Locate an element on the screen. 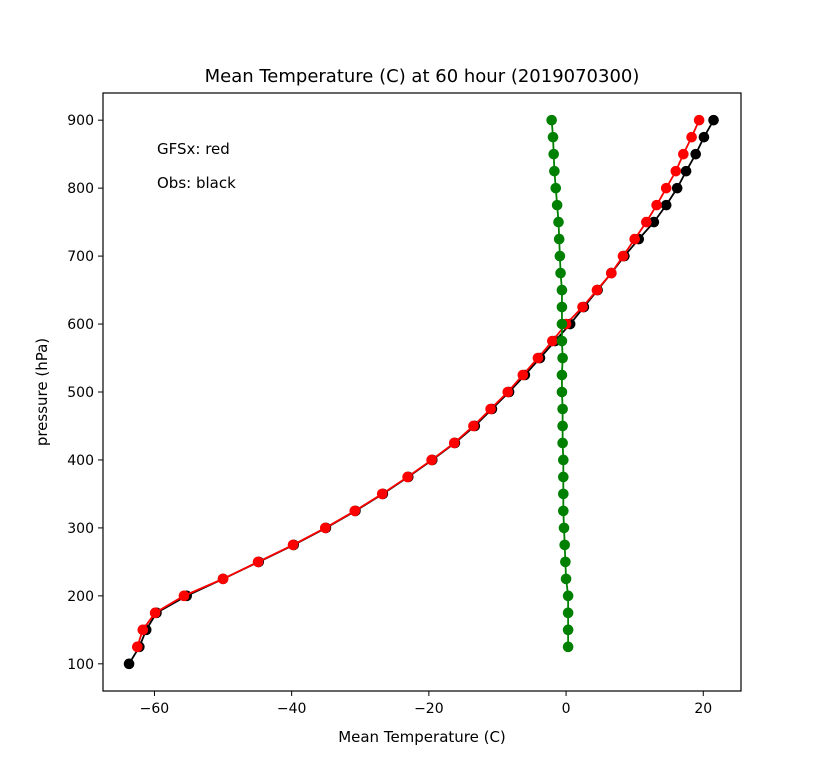 This screenshot has height=776, width=823. y-tick-label: 100 is located at coordinates (80, 665).